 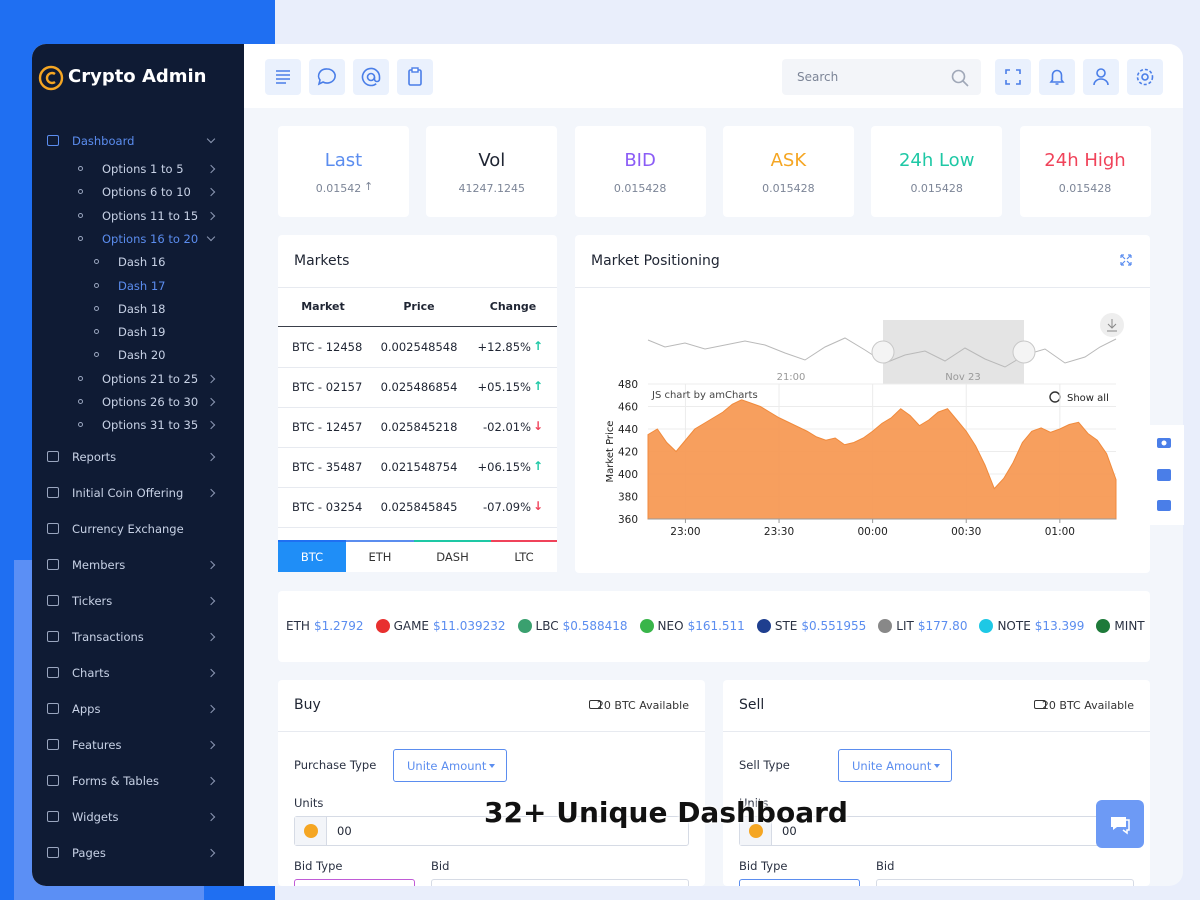 What do you see at coordinates (905, 626) in the screenshot?
I see `ticker-name: LIT` at bounding box center [905, 626].